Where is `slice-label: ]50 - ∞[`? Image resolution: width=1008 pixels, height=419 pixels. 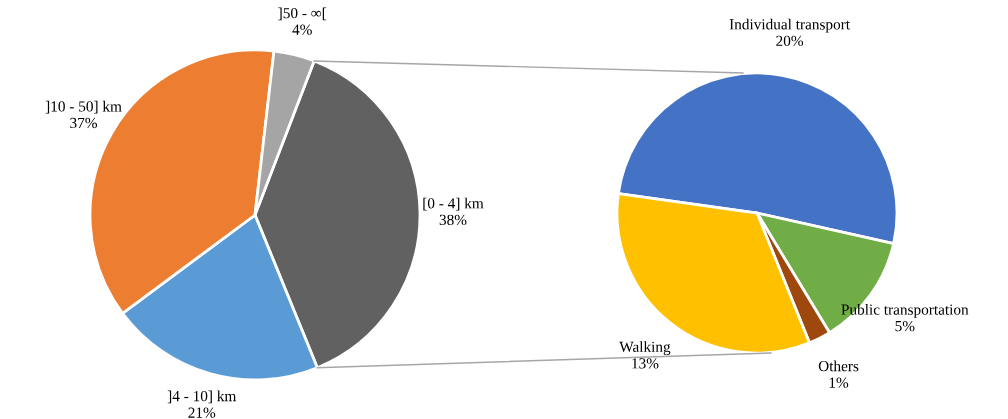
slice-label: ]50 - ∞[ is located at coordinates (302, 14).